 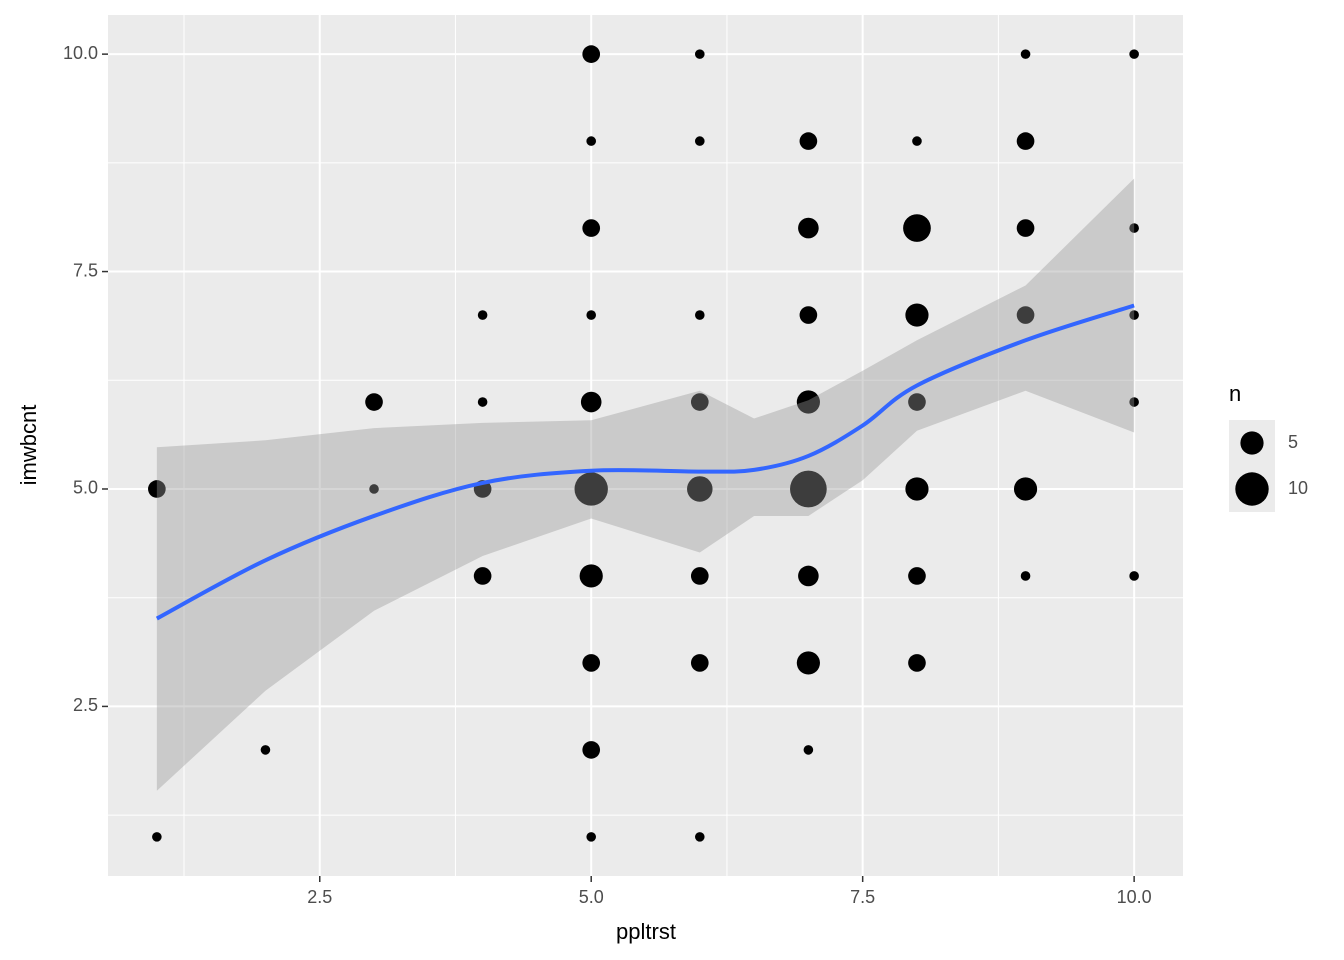 What do you see at coordinates (85, 270) in the screenshot?
I see `y-tick-label: 7.5` at bounding box center [85, 270].